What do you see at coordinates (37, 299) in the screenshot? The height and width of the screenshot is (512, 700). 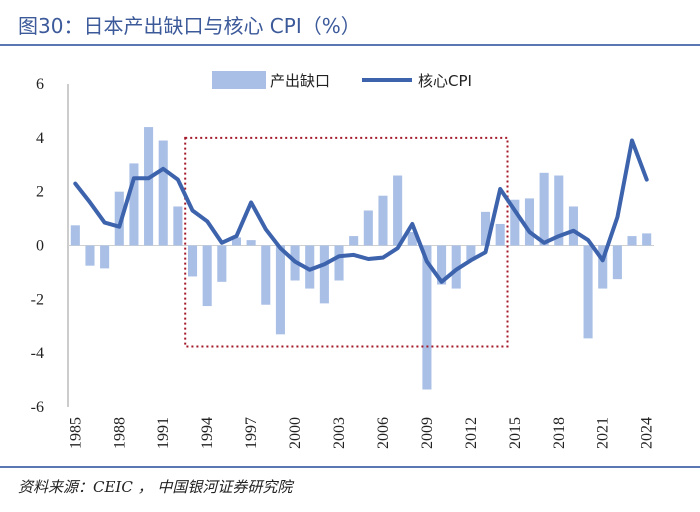 I see `y-tick-label: -2` at bounding box center [37, 299].